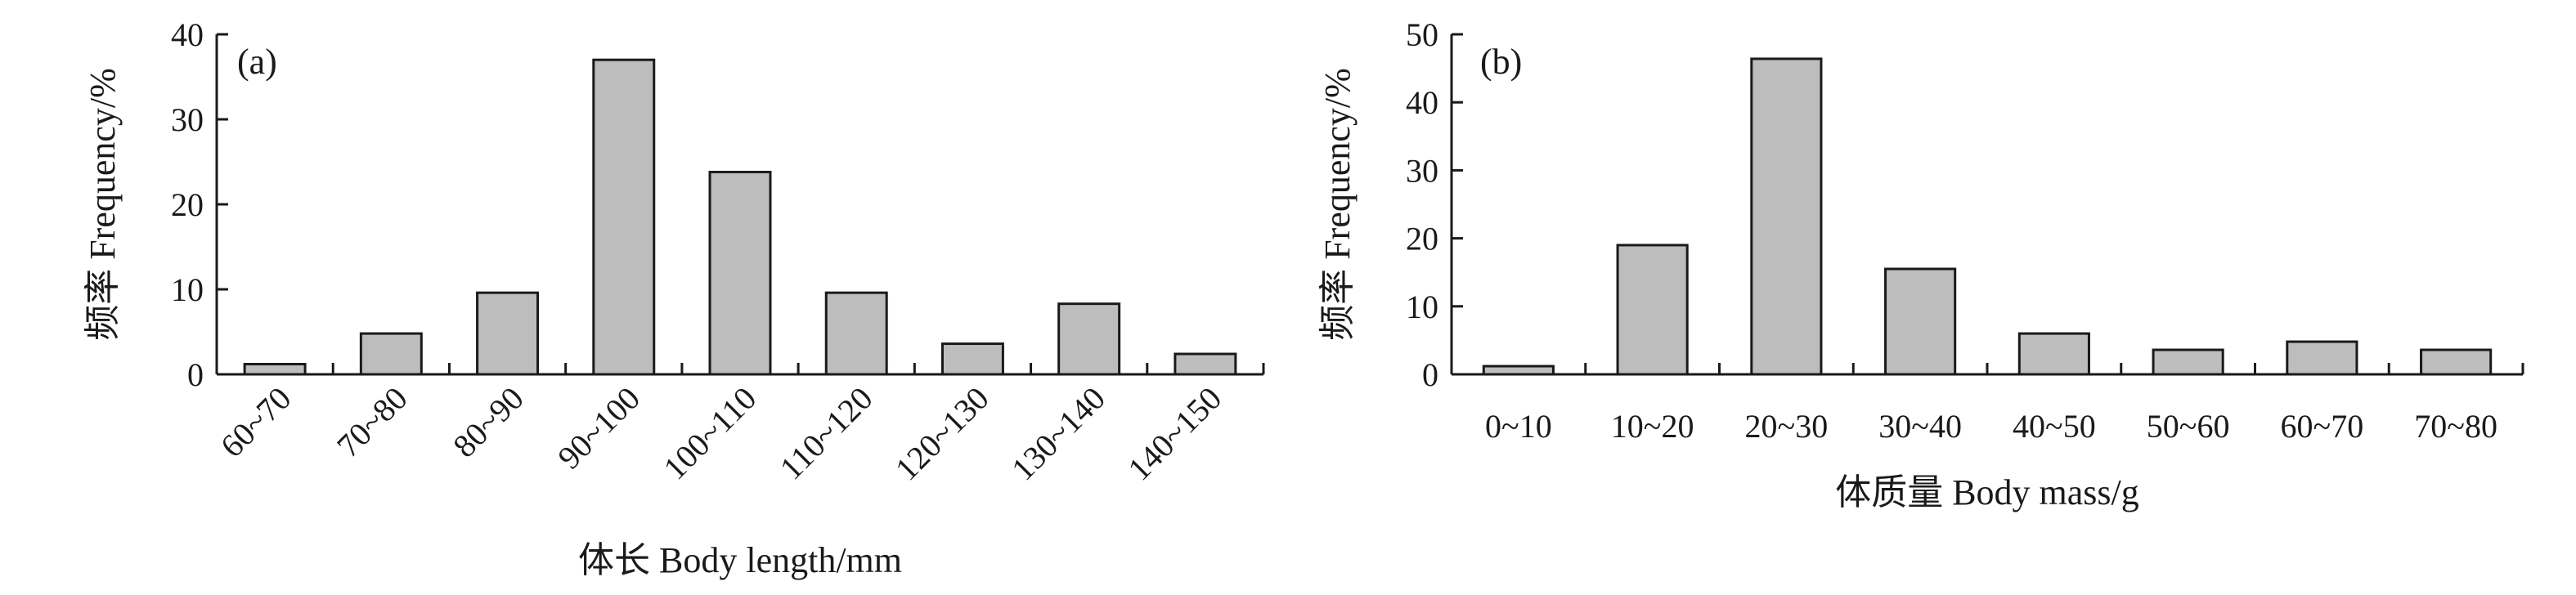 The image size is (2576, 595). Describe the element at coordinates (942, 434) in the screenshot. I see `x-tick-label: 120~130` at that location.